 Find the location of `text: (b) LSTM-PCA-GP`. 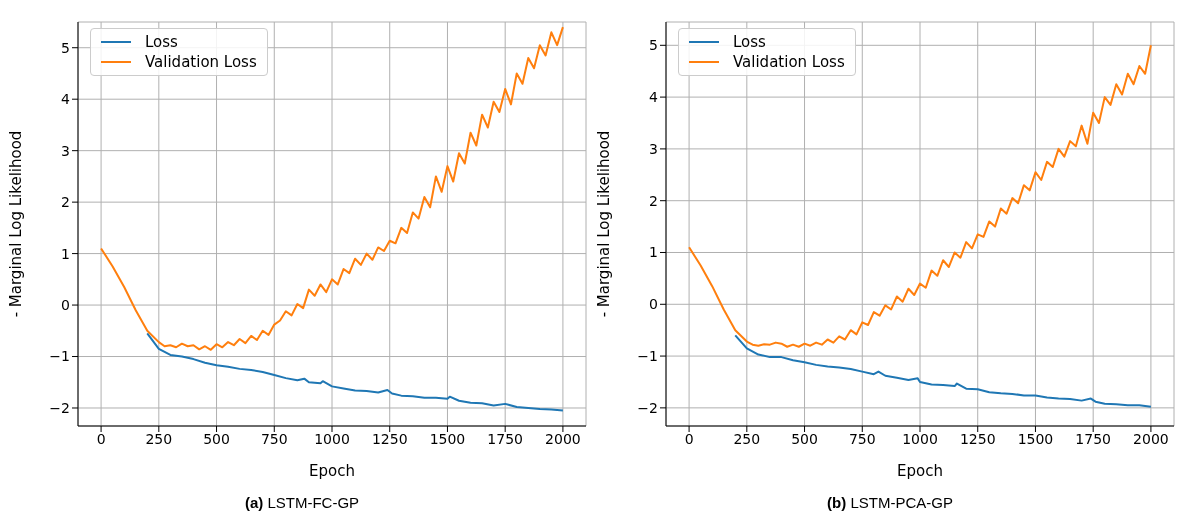

text: (b) LSTM-PCA-GP is located at coordinates (890, 502).